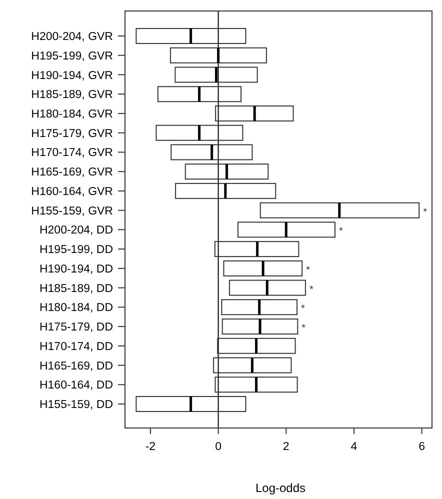 The image size is (442, 499). Describe the element at coordinates (76, 386) in the screenshot. I see `y-tick-label: H160-164, DD` at that location.